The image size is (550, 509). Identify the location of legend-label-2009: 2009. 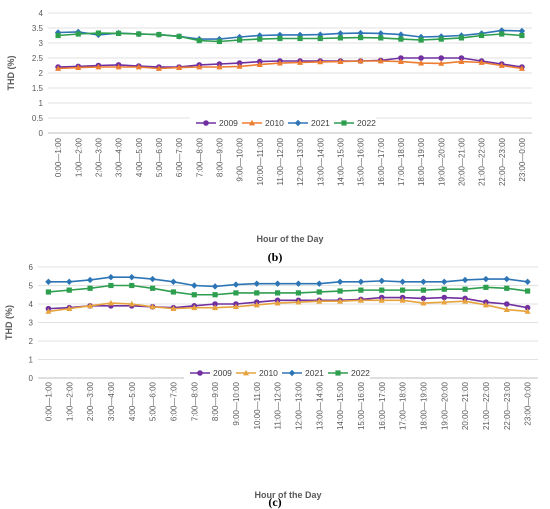
(222, 373).